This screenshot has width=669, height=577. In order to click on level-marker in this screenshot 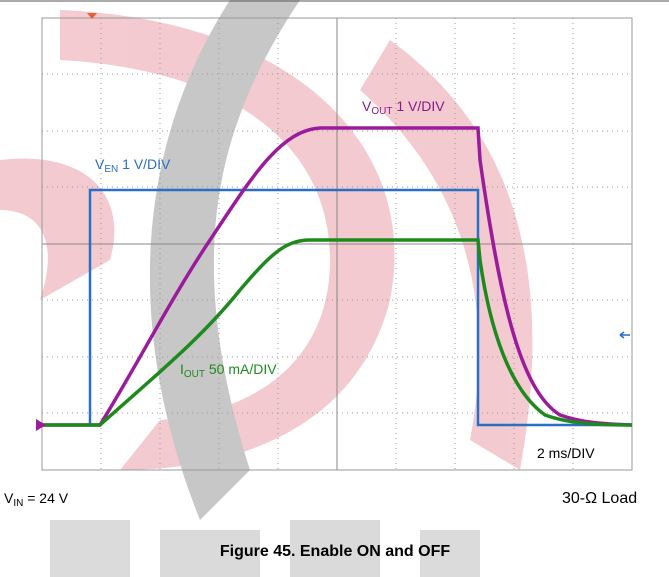, I will do `click(624, 335)`.